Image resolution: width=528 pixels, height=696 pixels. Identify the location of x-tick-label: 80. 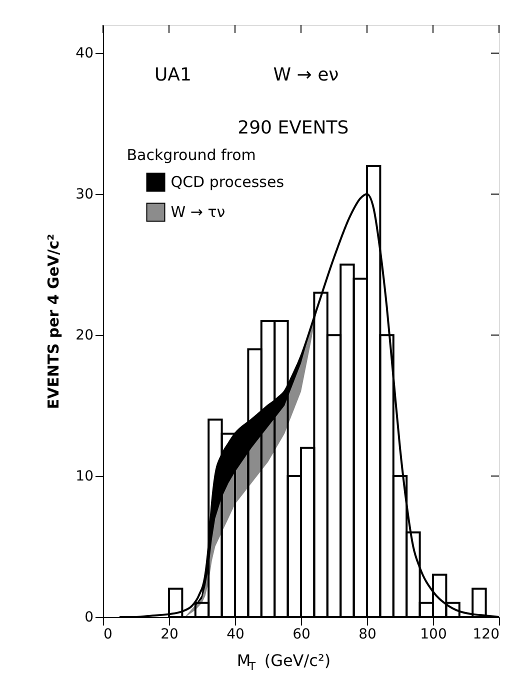
(367, 634).